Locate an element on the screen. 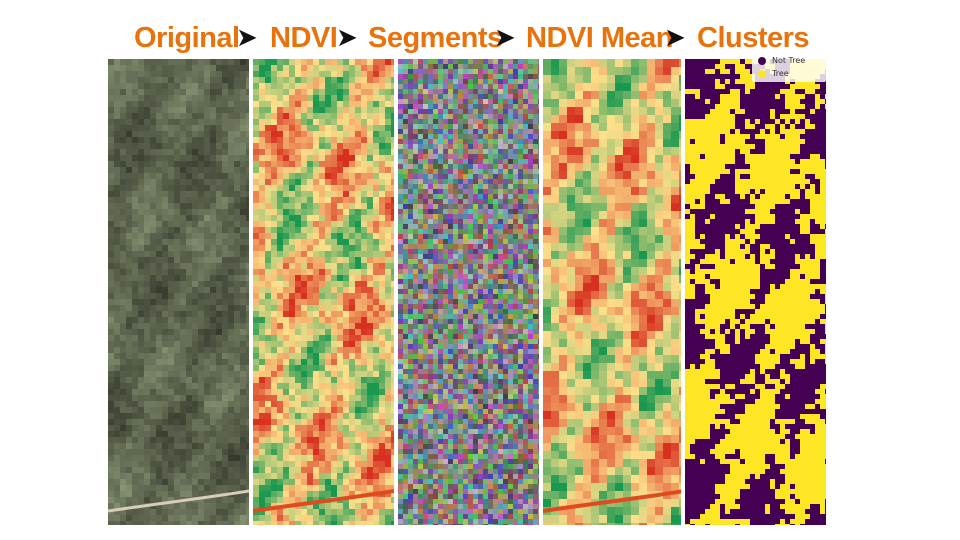 The image size is (960, 540). ndvi-heatmap-image is located at coordinates (323, 292).